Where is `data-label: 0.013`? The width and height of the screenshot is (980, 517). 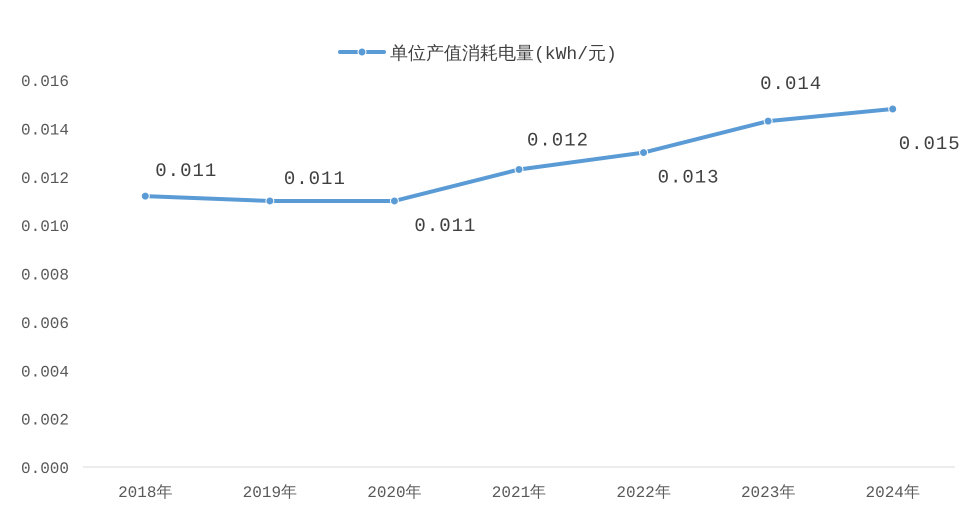 data-label: 0.013 is located at coordinates (689, 177).